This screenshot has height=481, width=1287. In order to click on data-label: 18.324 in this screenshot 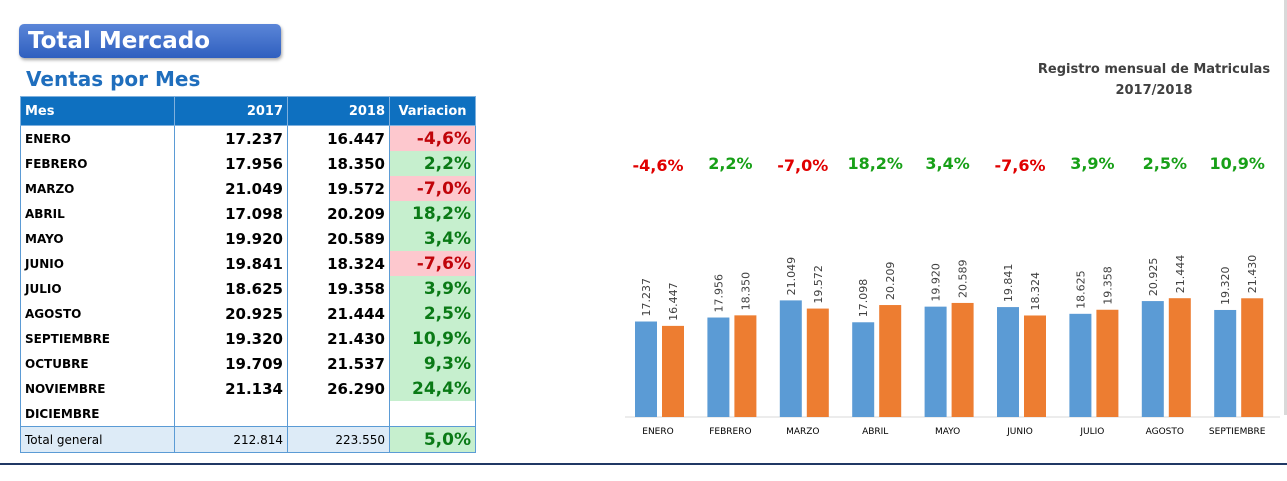, I will do `click(1035, 291)`.